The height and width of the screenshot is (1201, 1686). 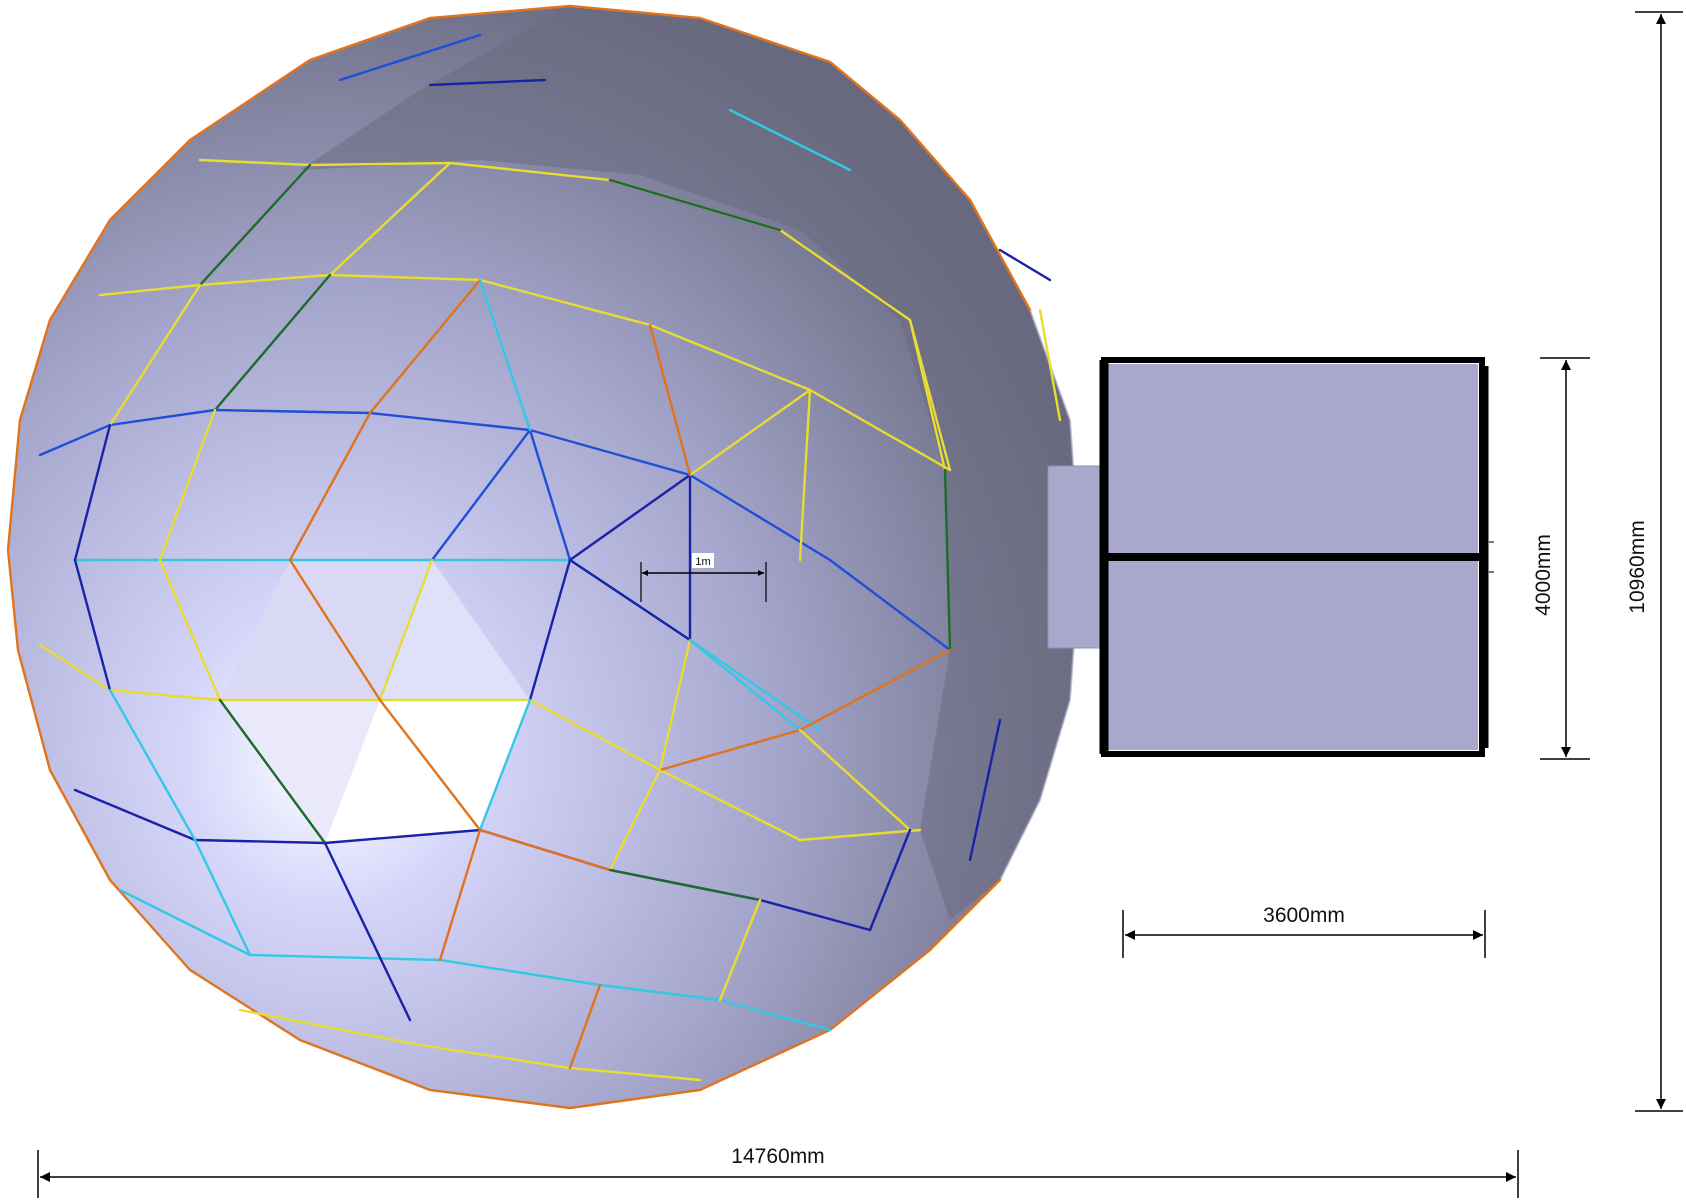 I want to click on annex-height-dimension: 4000mm, so click(x=1561, y=558).